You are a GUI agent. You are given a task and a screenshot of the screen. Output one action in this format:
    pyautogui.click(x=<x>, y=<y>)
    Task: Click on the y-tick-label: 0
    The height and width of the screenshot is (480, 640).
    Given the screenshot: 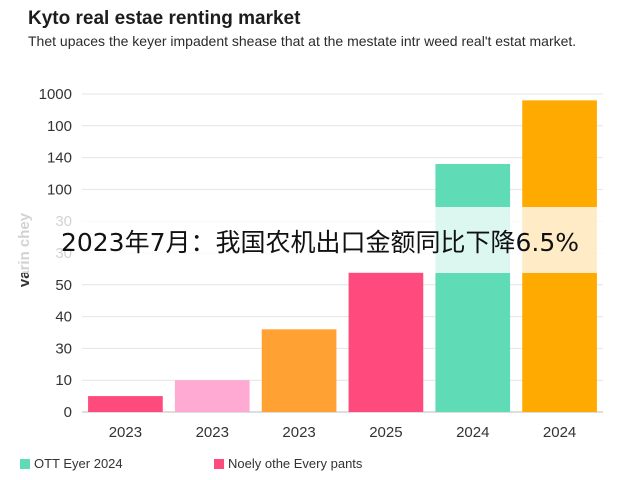 What is the action you would take?
    pyautogui.click(x=68, y=412)
    